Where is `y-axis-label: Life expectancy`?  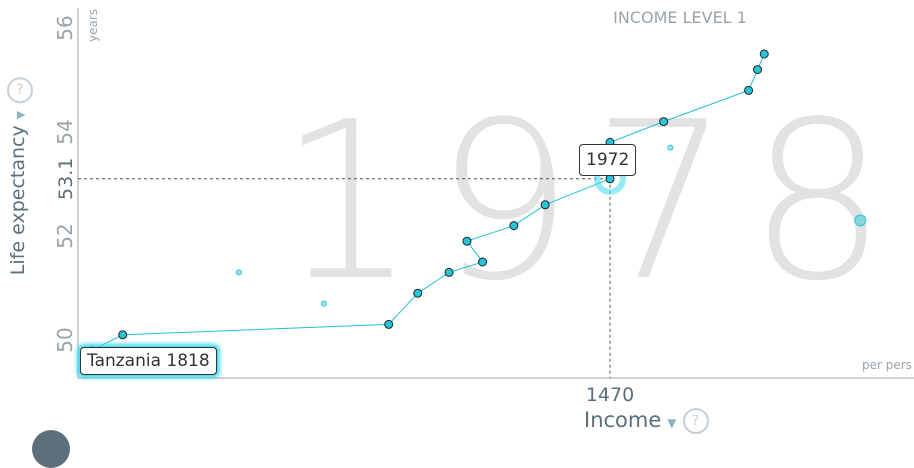 y-axis-label: Life expectancy is located at coordinates (18, 200).